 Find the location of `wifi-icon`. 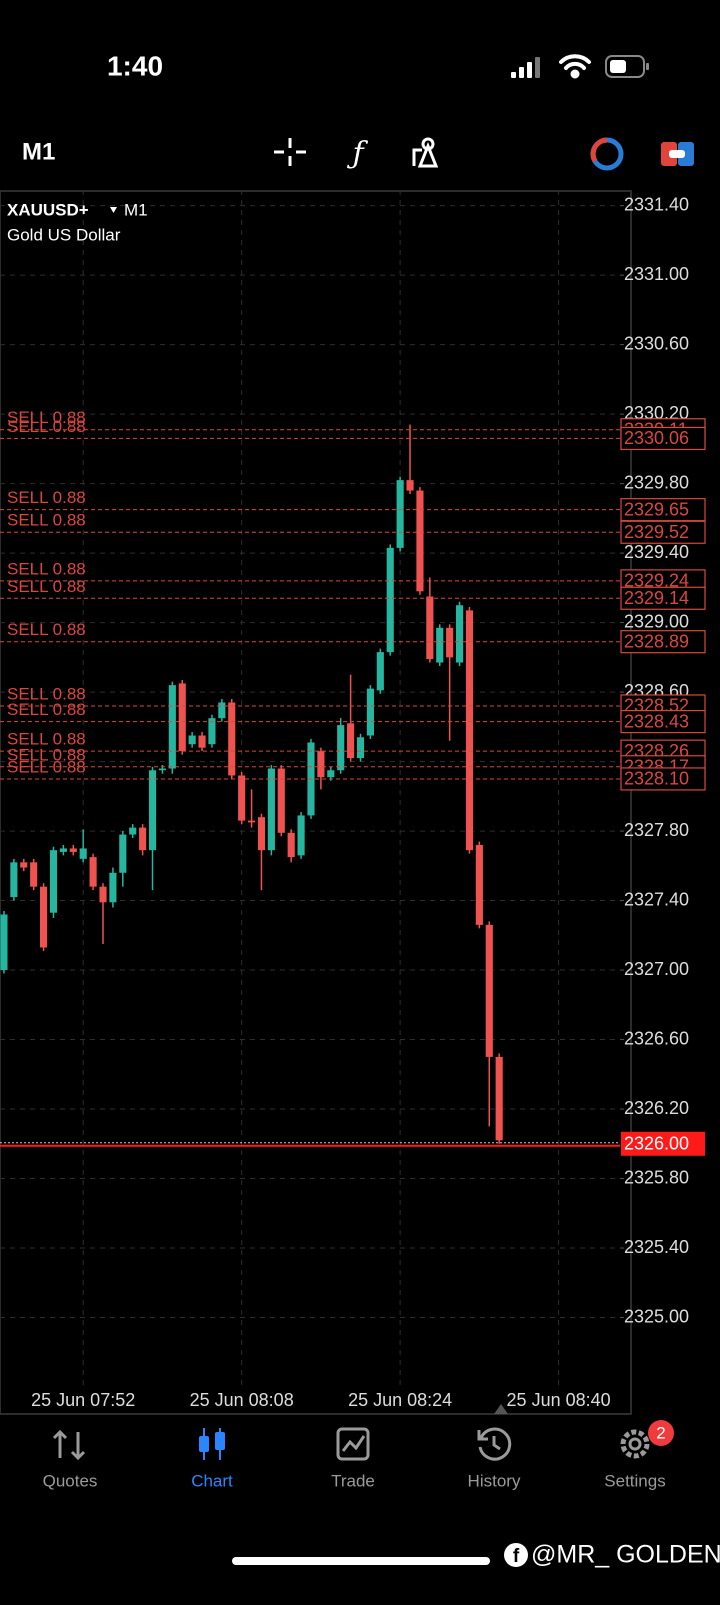

wifi-icon is located at coordinates (575, 66).